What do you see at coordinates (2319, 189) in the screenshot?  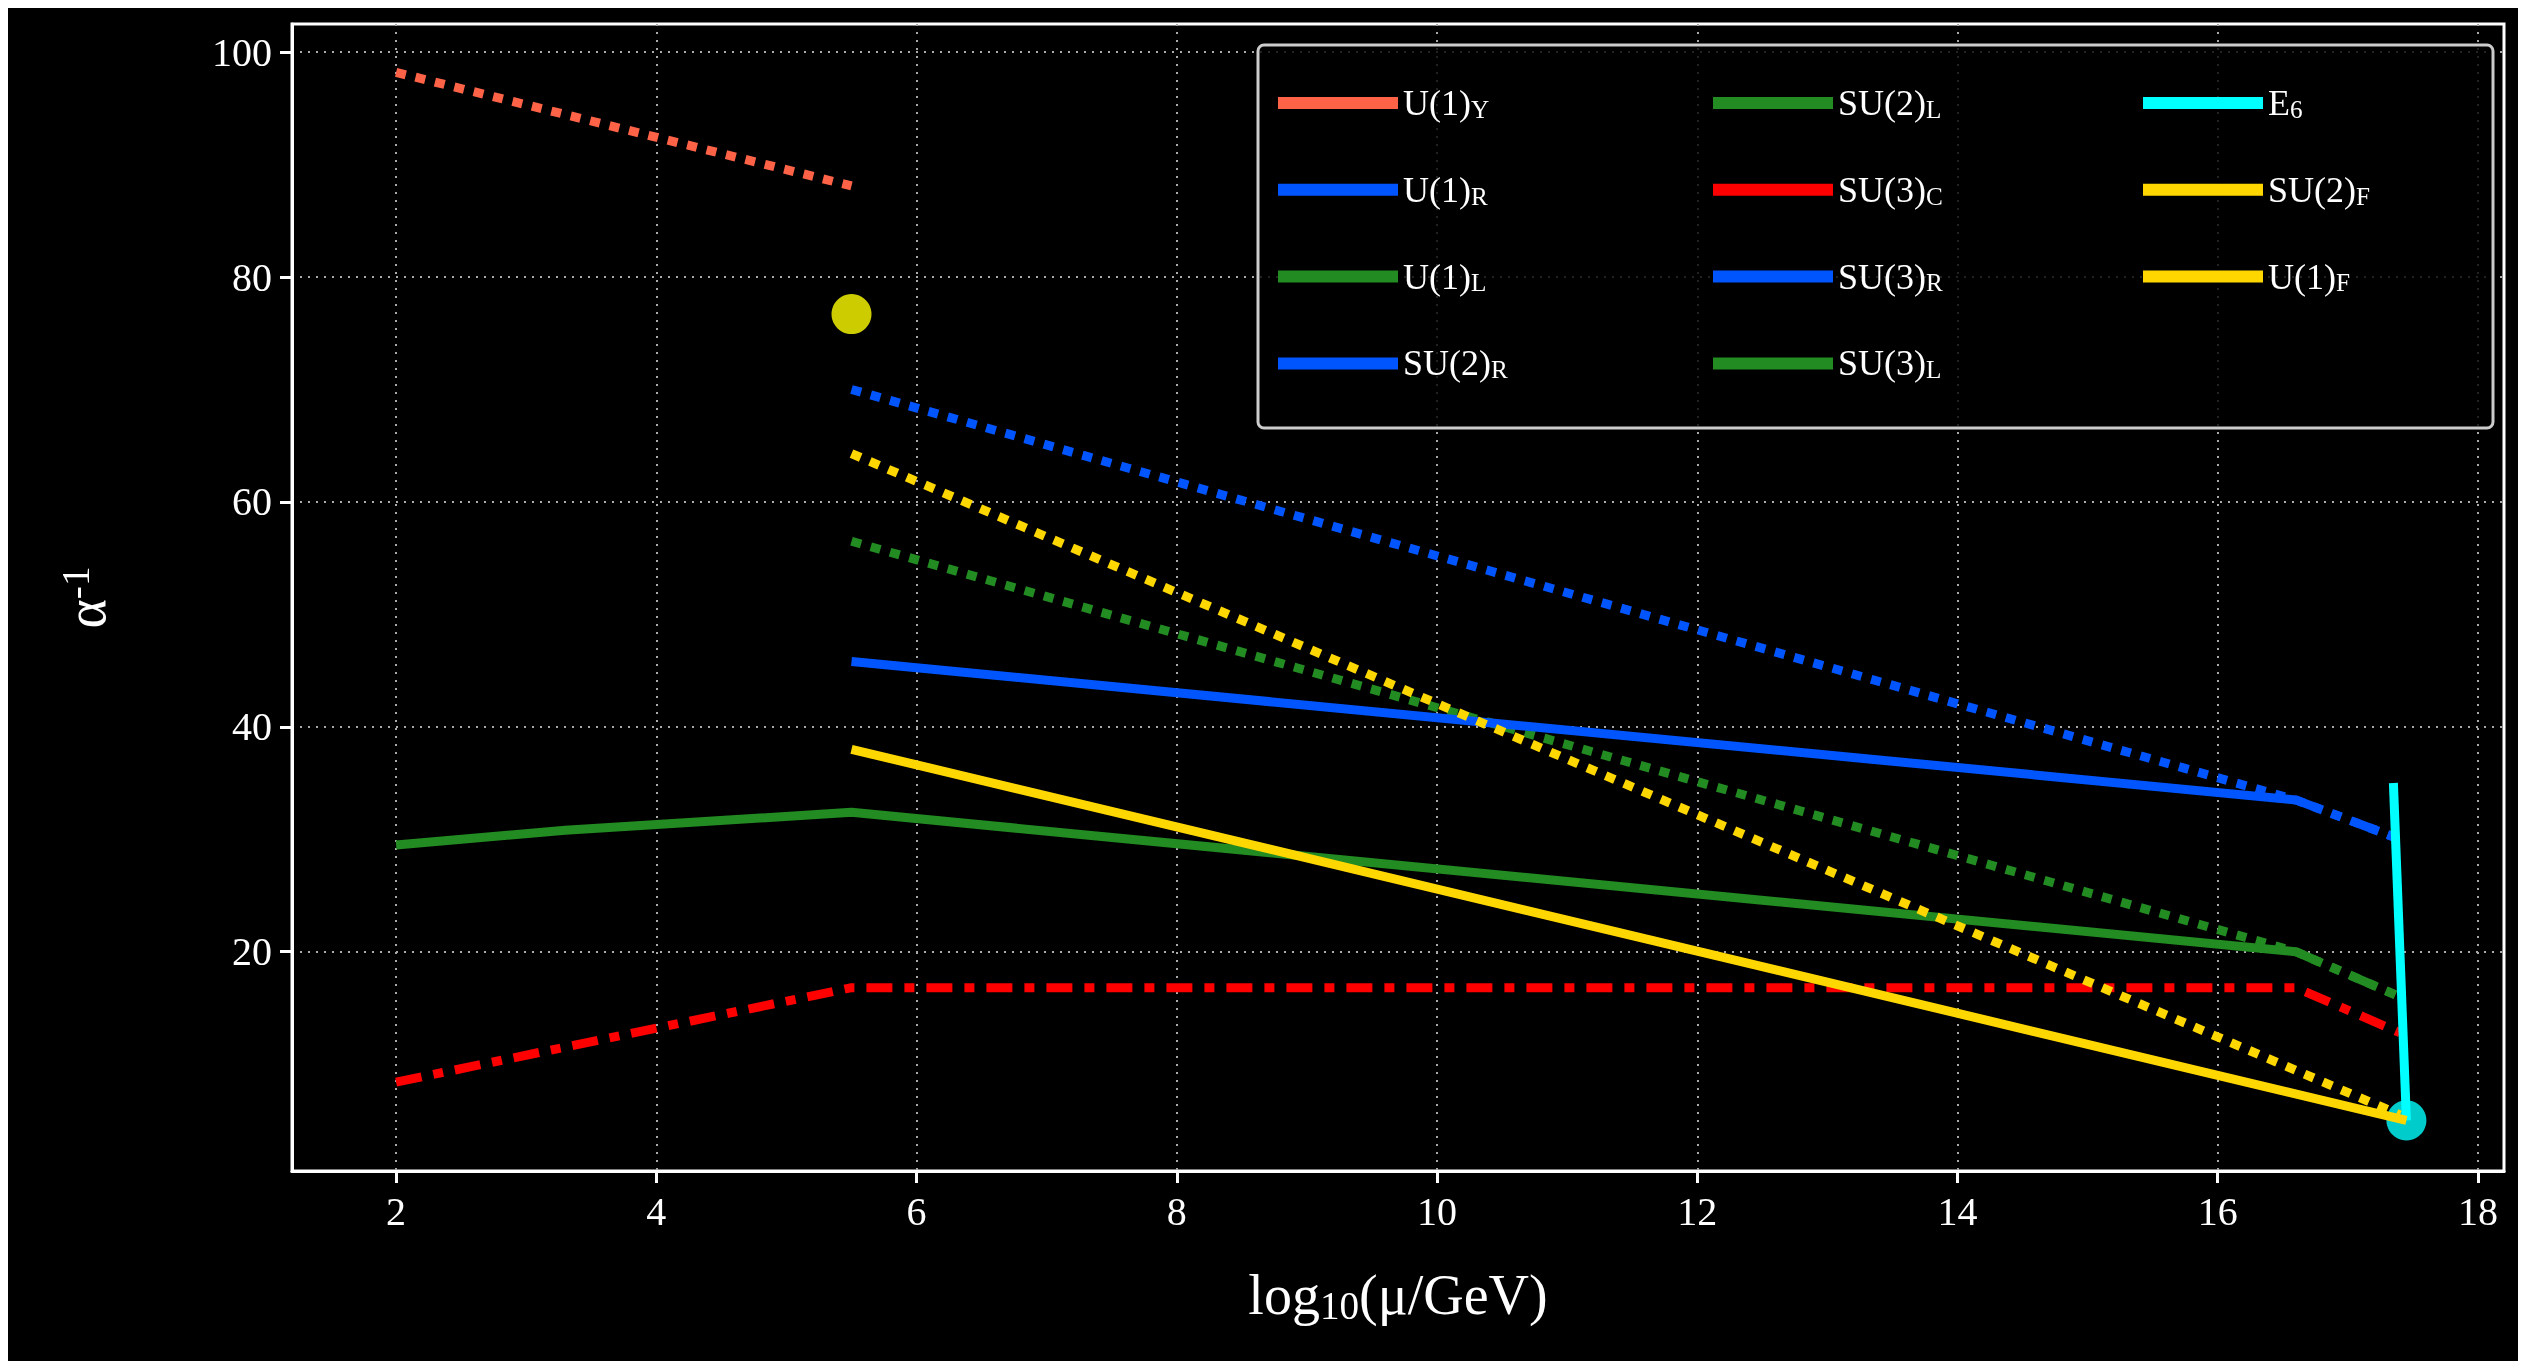 I see `legend-label: SU(2)F` at bounding box center [2319, 189].